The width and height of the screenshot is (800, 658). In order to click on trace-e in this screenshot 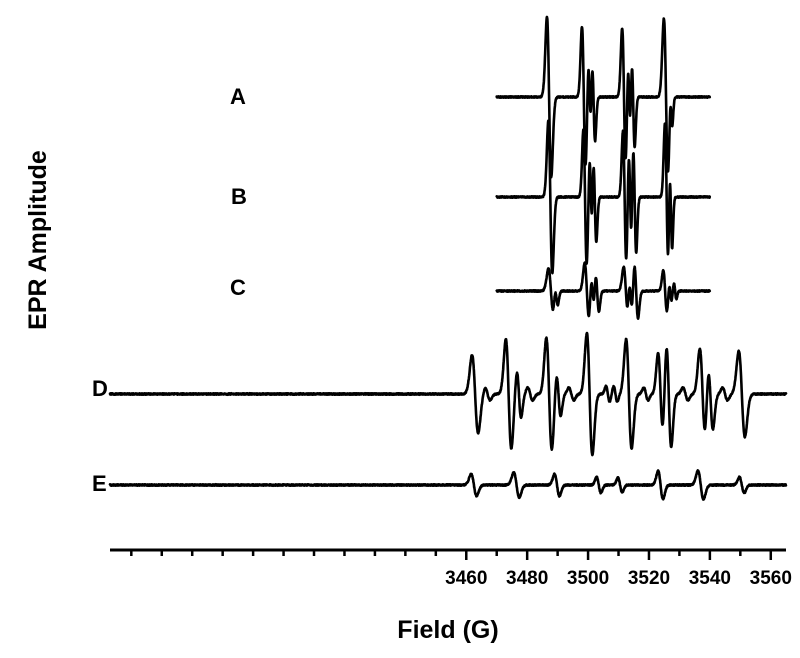, I will do `click(448, 485)`.